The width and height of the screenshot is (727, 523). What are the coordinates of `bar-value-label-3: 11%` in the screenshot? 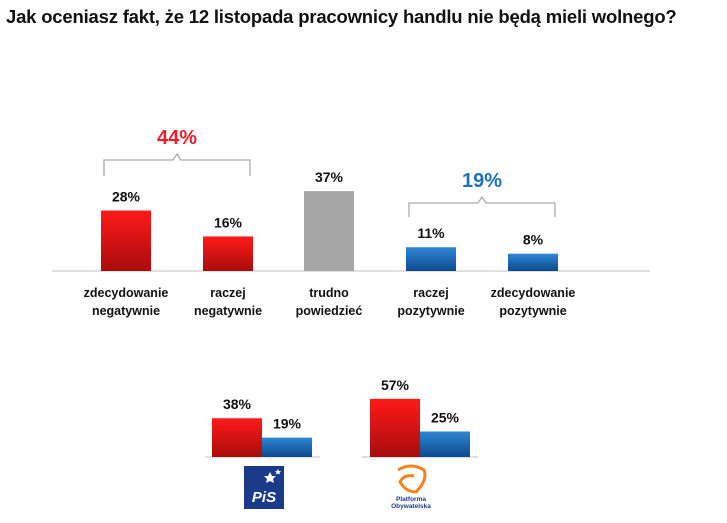 It's located at (431, 233).